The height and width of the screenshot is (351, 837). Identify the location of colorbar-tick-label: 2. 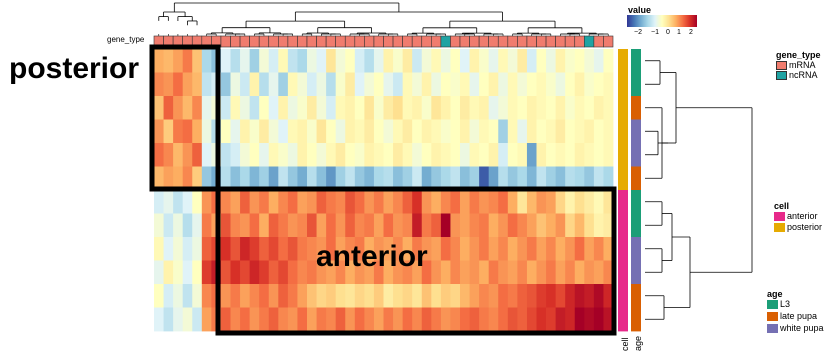
(691, 32).